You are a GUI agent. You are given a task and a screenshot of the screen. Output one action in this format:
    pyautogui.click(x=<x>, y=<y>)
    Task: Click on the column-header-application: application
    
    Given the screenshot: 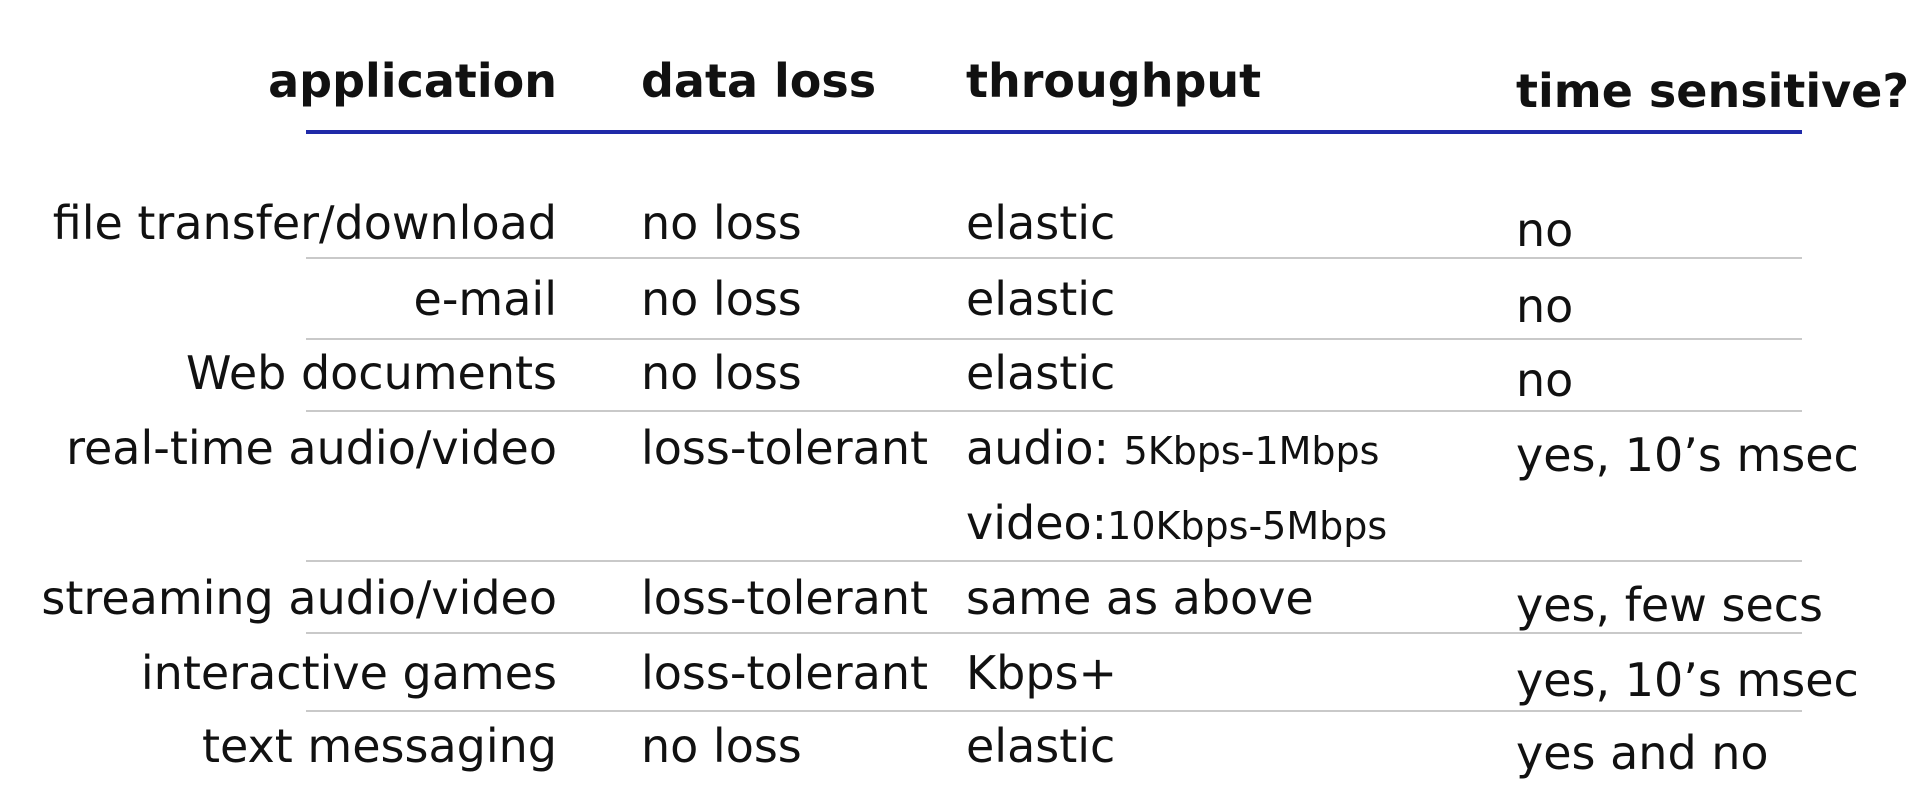 What is the action you would take?
    pyautogui.click(x=412, y=81)
    